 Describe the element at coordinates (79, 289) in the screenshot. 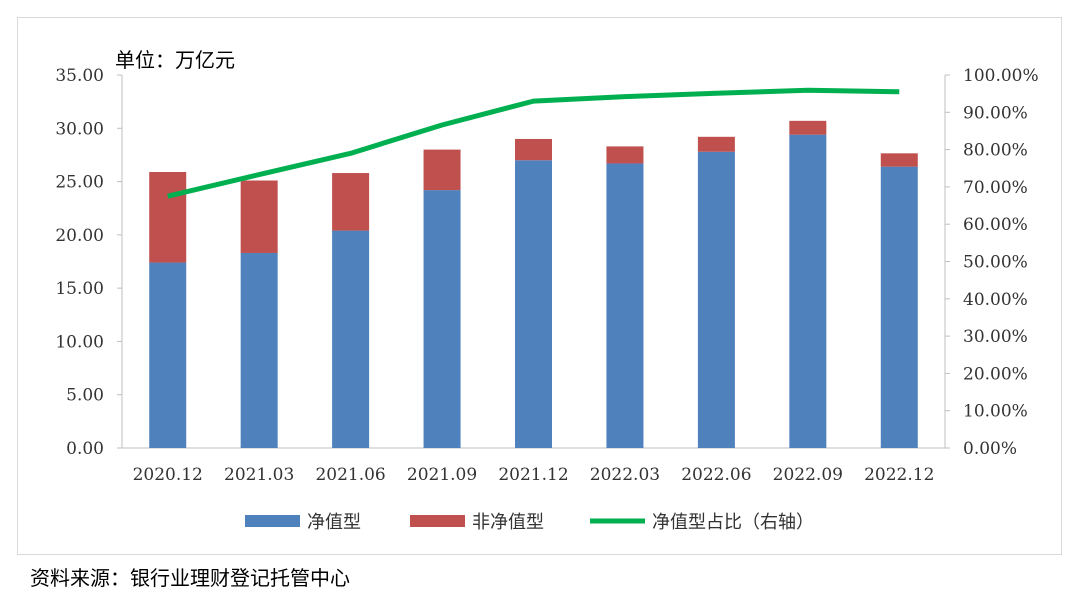

I see `left-tick-label: 15.00` at that location.